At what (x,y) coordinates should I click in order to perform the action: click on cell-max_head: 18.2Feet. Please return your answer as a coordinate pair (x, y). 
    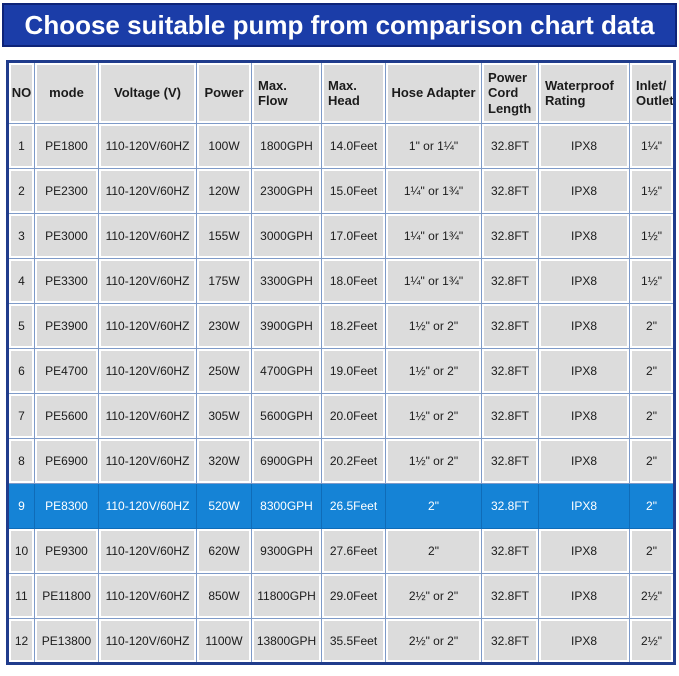
    Looking at the image, I should click on (353, 326).